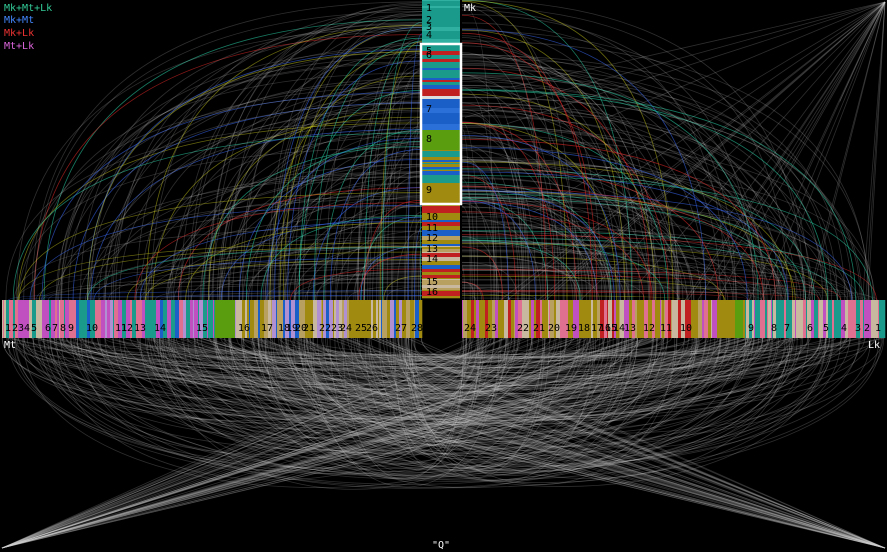 This screenshot has height=552, width=887. What do you see at coordinates (571, 328) in the screenshot?
I see `chromosome-label: 19` at bounding box center [571, 328].